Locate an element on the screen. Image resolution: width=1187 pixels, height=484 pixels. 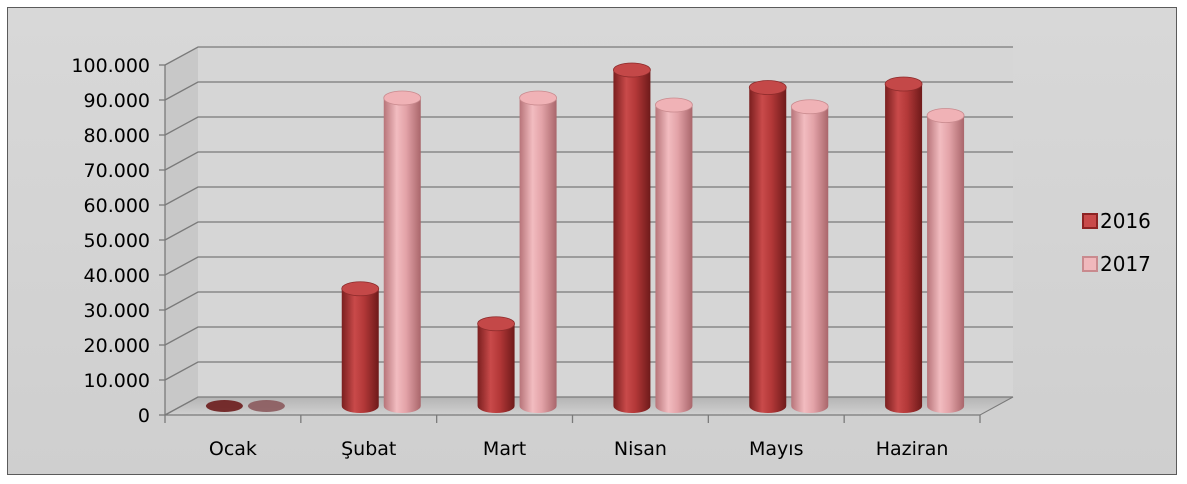
x-category-label: Haziran is located at coordinates (912, 449).